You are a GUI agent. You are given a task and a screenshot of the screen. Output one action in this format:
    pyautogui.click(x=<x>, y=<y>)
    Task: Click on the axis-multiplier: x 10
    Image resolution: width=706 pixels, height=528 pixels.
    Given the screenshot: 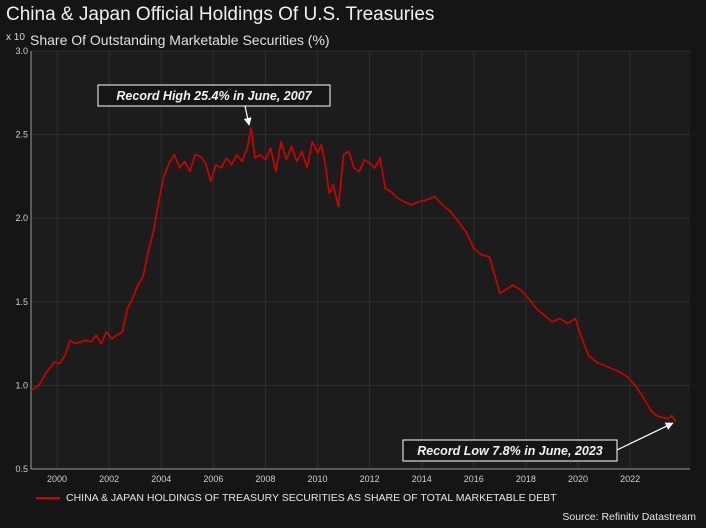 What is the action you would take?
    pyautogui.click(x=15, y=37)
    